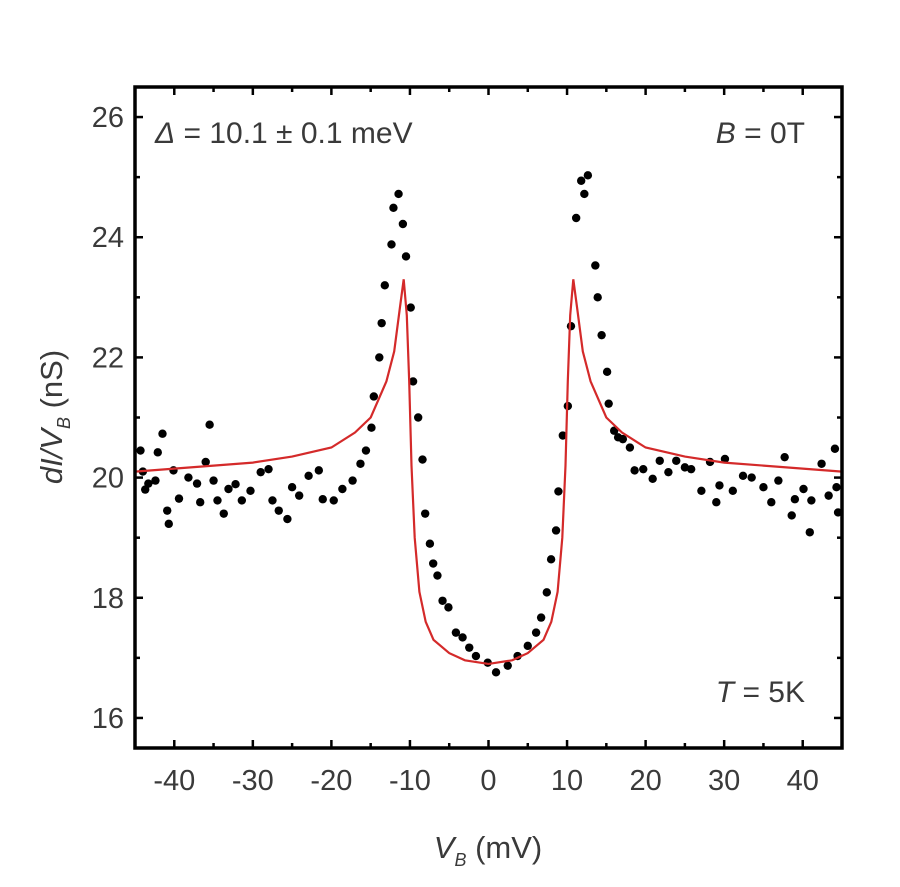 The width and height of the screenshot is (900, 887). I want to click on x-tick-label: 10, so click(567, 781).